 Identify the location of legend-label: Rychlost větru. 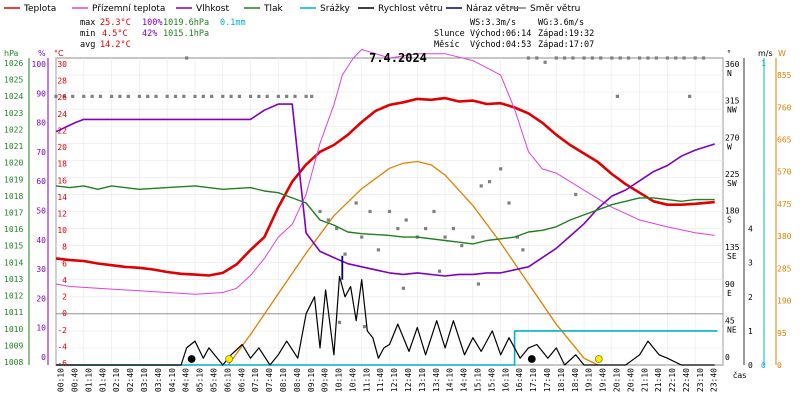
(410, 9).